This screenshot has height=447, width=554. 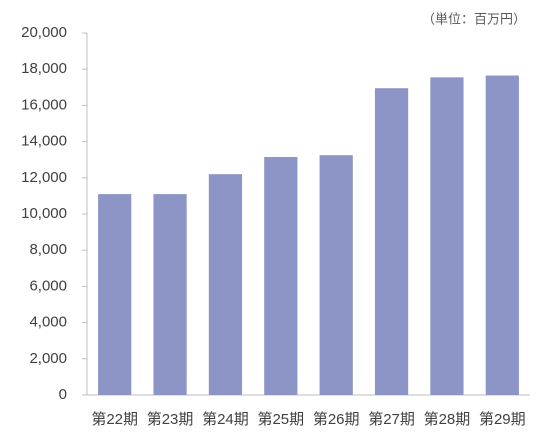 What do you see at coordinates (474, 18) in the screenshot?
I see `unit-annotation: （単位：百万円）` at bounding box center [474, 18].